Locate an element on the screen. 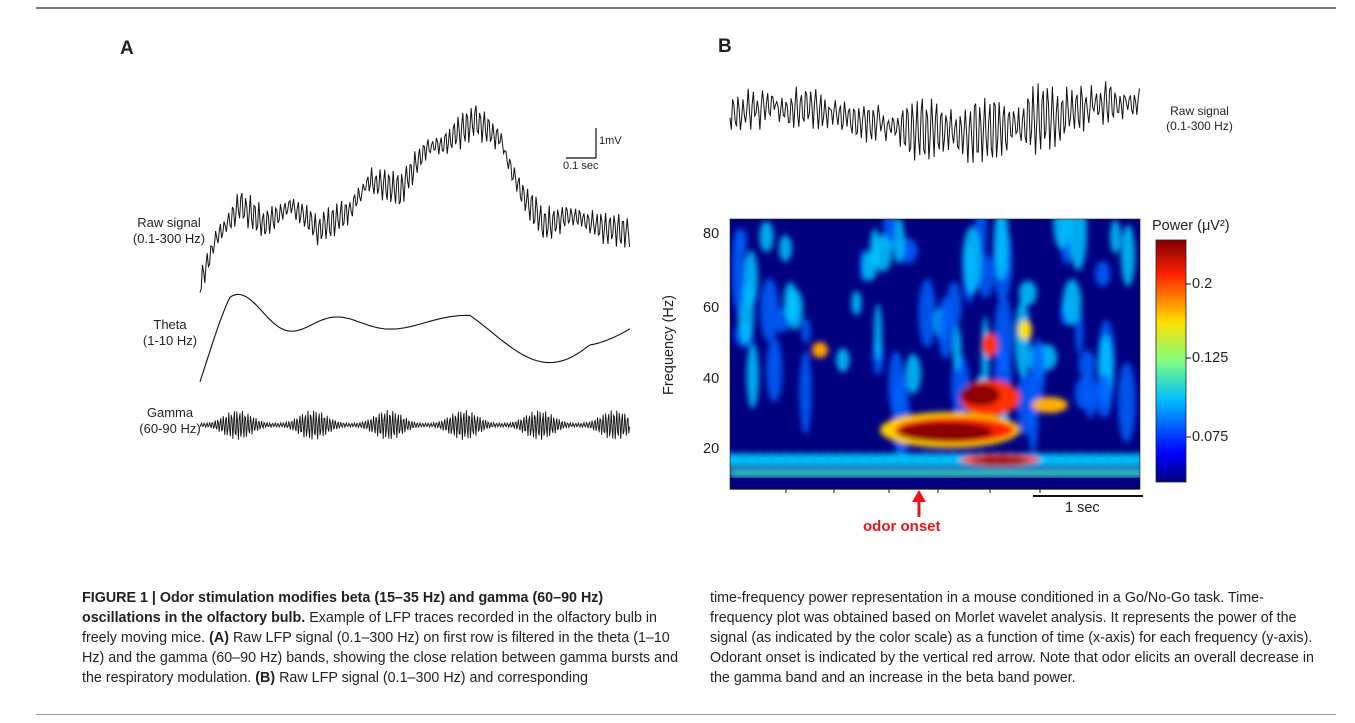  panel-a-scalebar is located at coordinates (581, 143).